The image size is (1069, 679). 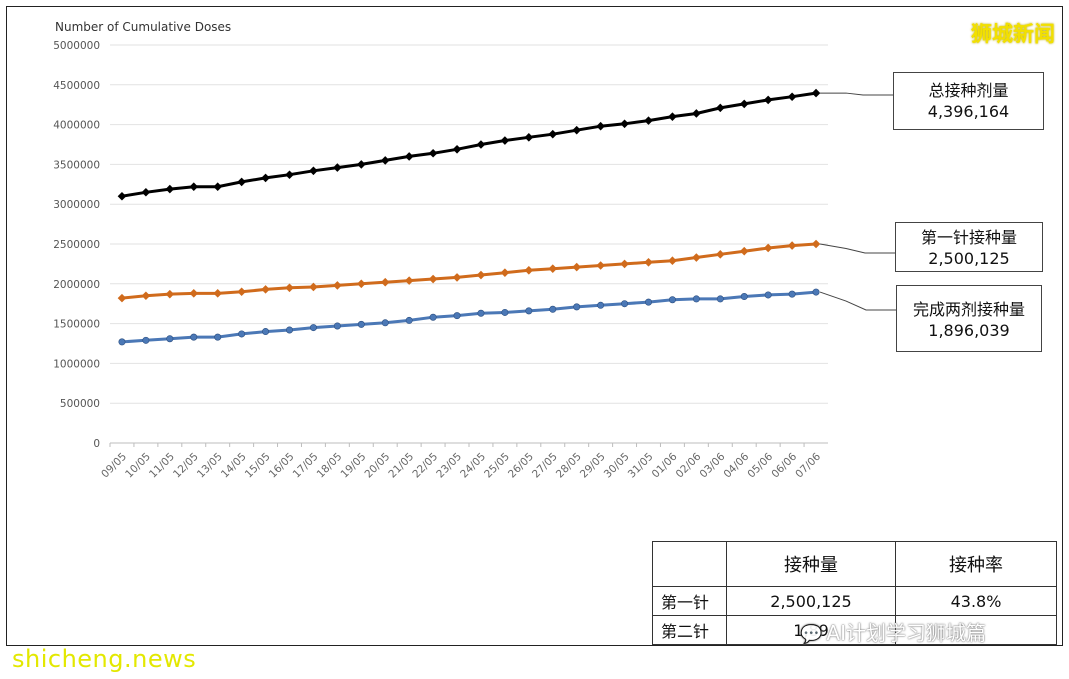 I want to click on x-tick-label: 11/05, so click(x=162, y=466).